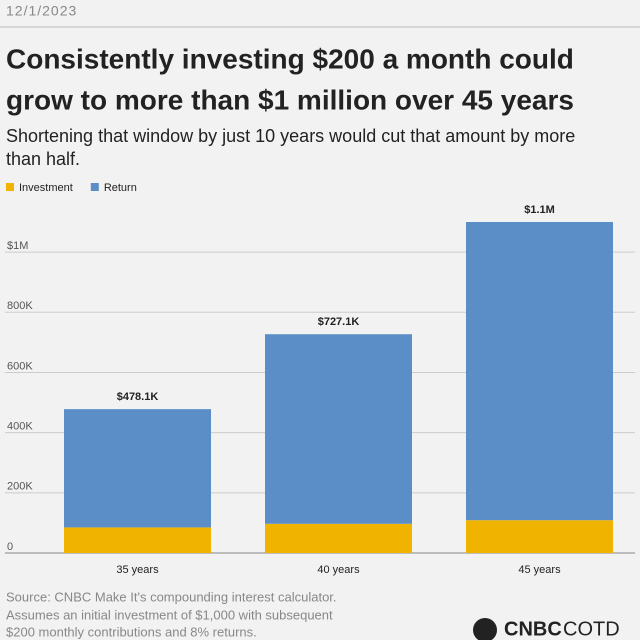 The width and height of the screenshot is (640, 640). Describe the element at coordinates (539, 210) in the screenshot. I see `total-label: $1.1M` at that location.